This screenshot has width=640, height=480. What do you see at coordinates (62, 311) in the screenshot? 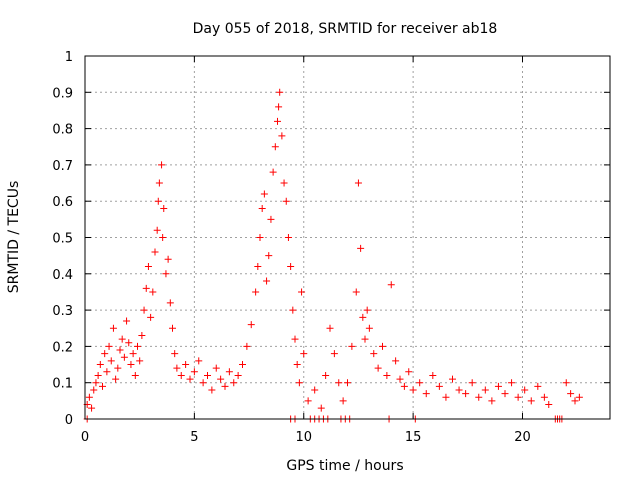
I see `y-tick-label: 0.3` at bounding box center [62, 311].